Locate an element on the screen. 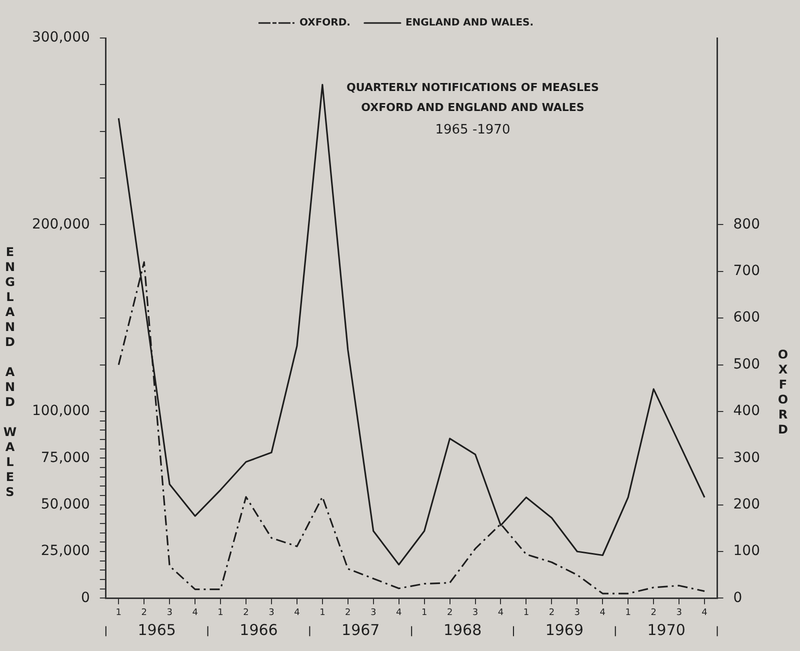 Image resolution: width=800 pixels, height=651 pixels. y2-tick-label: 500 is located at coordinates (746, 364).